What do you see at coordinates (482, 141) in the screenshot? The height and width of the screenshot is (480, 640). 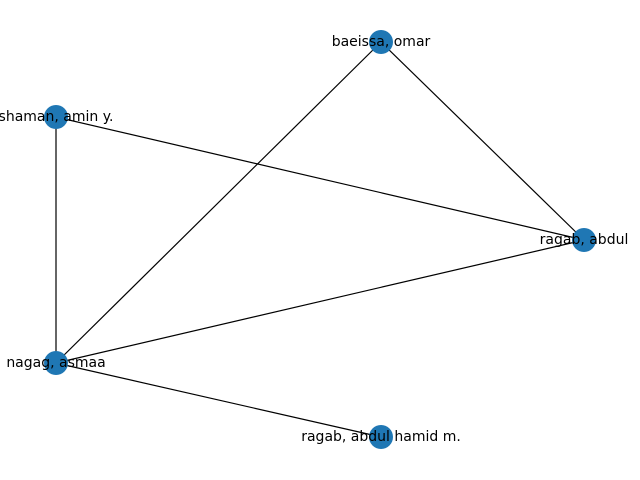 I see `edge-baeissa-ragab_abdul` at bounding box center [482, 141].